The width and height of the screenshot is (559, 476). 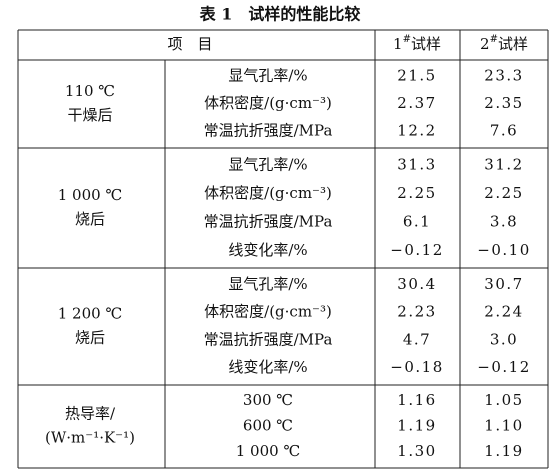 What do you see at coordinates (503, 426) in the screenshot?
I see `cell-value: 1.10` at bounding box center [503, 426].